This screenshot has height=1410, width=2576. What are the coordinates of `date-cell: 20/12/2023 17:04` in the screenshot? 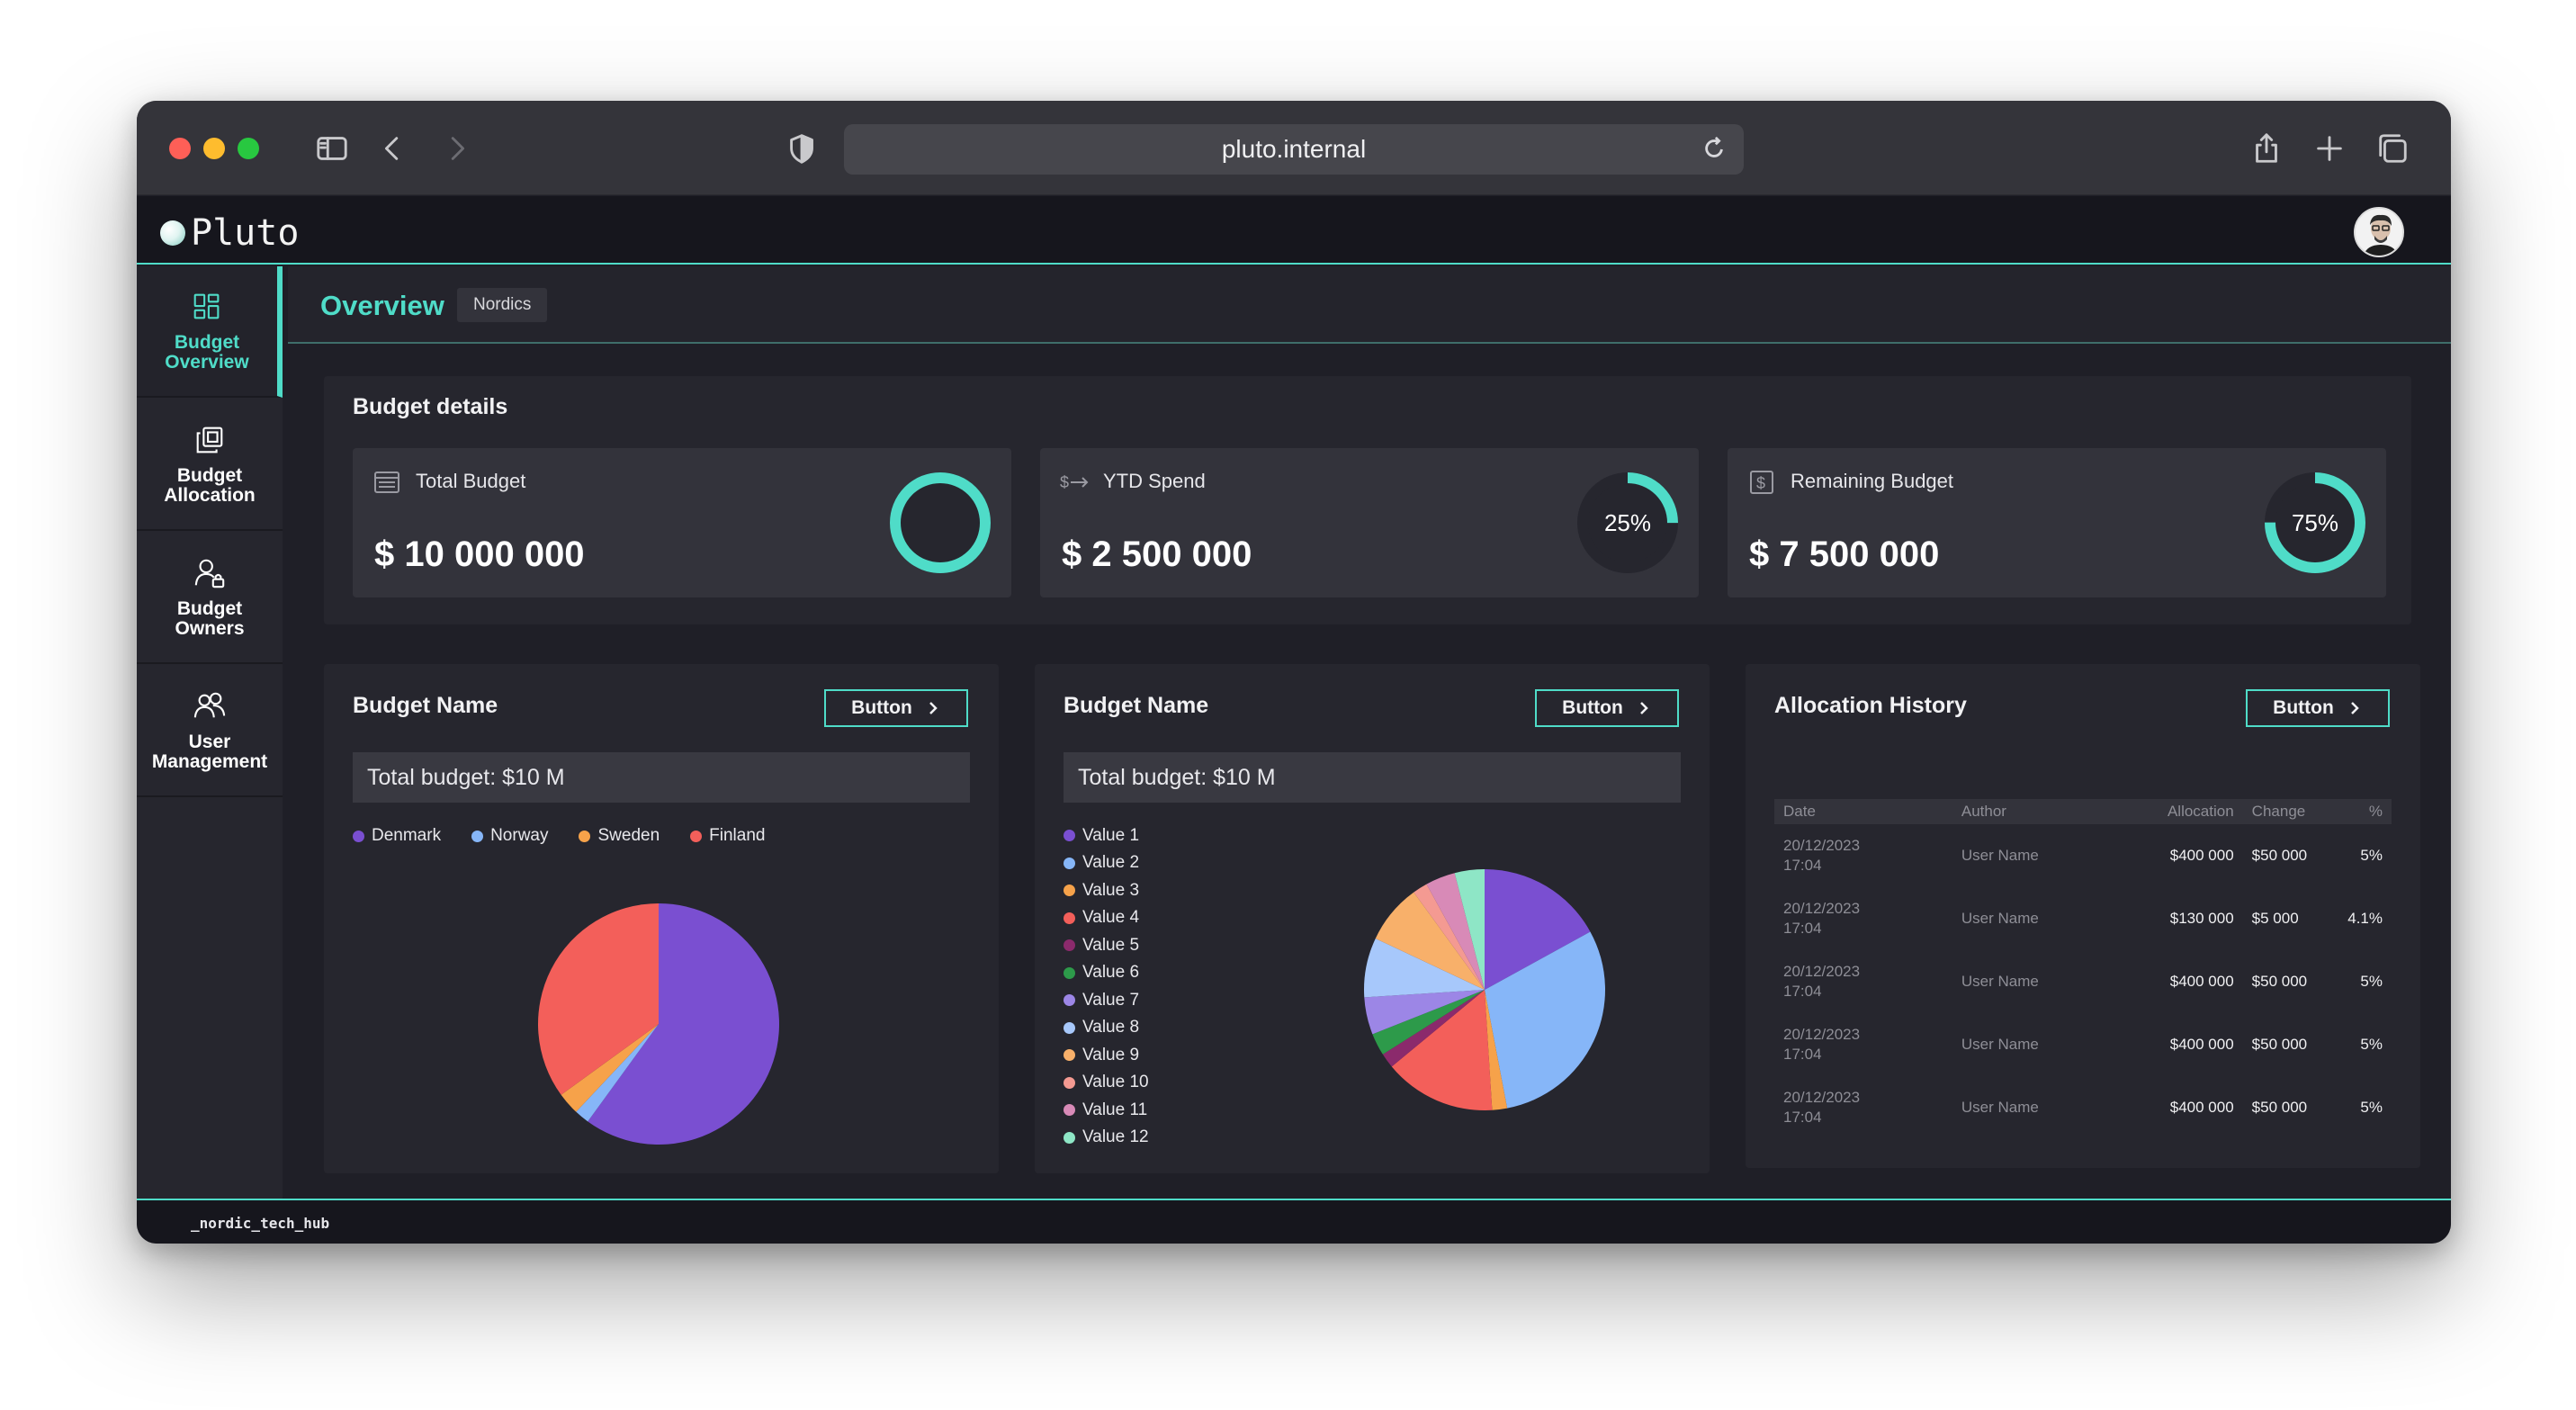 It's located at (1863, 1044).